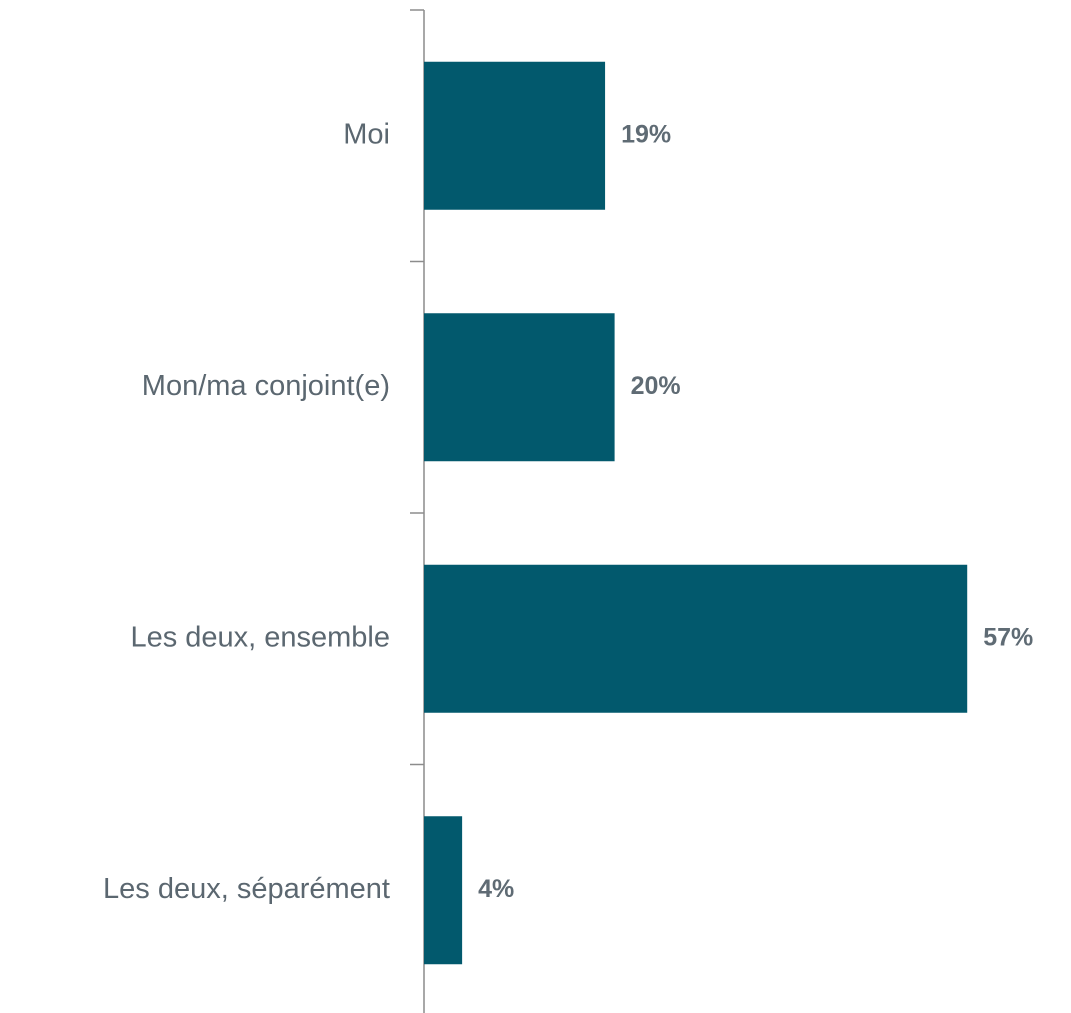  Describe the element at coordinates (1008, 637) in the screenshot. I see `value-label: 57%` at that location.